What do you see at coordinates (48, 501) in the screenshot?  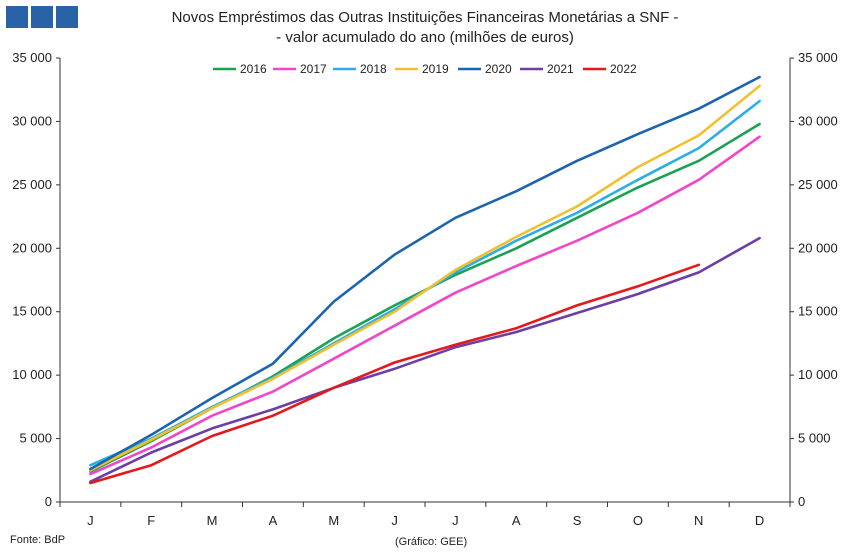 I see `y-tick-label-left: 0` at bounding box center [48, 501].